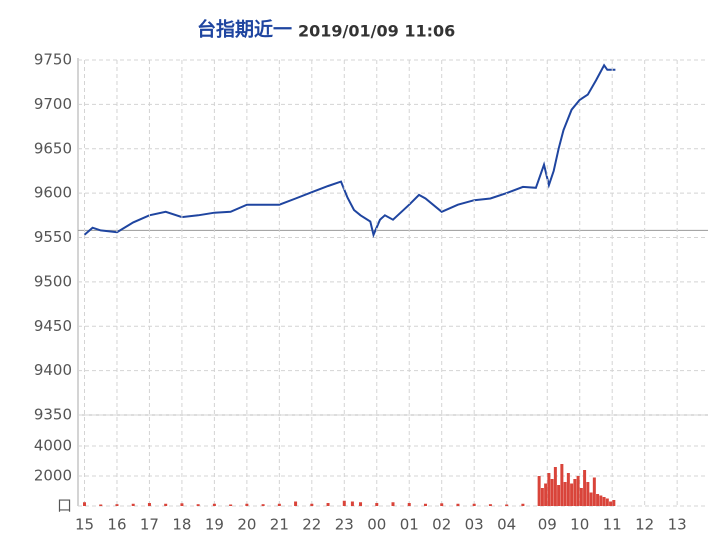  Describe the element at coordinates (53, 104) in the screenshot. I see `y-tick-label: 9700` at that location.